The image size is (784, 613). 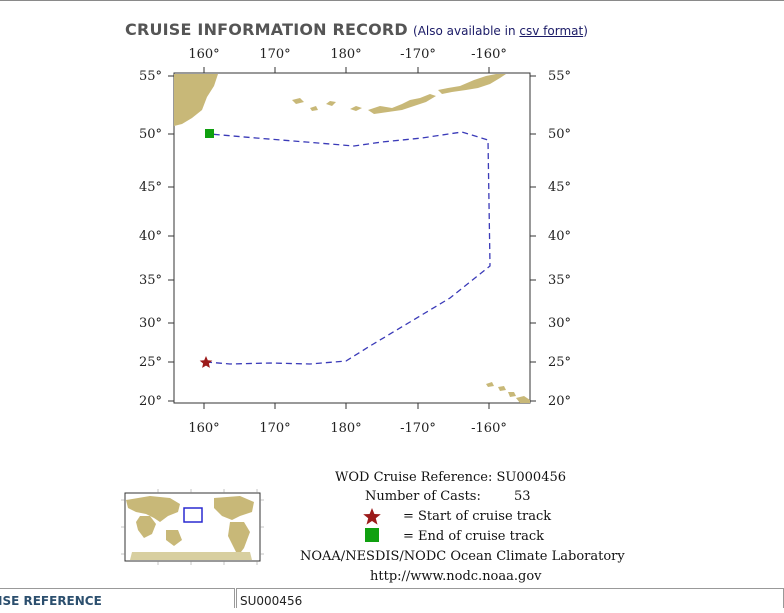 What do you see at coordinates (399, 94) in the screenshot?
I see `aleutian-islands` at bounding box center [399, 94].